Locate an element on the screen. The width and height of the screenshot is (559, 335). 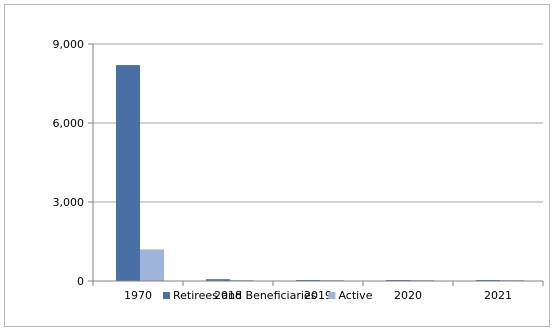
x-tick-labels: 1970 2018 2019 2020 2021 is located at coordinates (318, 295).